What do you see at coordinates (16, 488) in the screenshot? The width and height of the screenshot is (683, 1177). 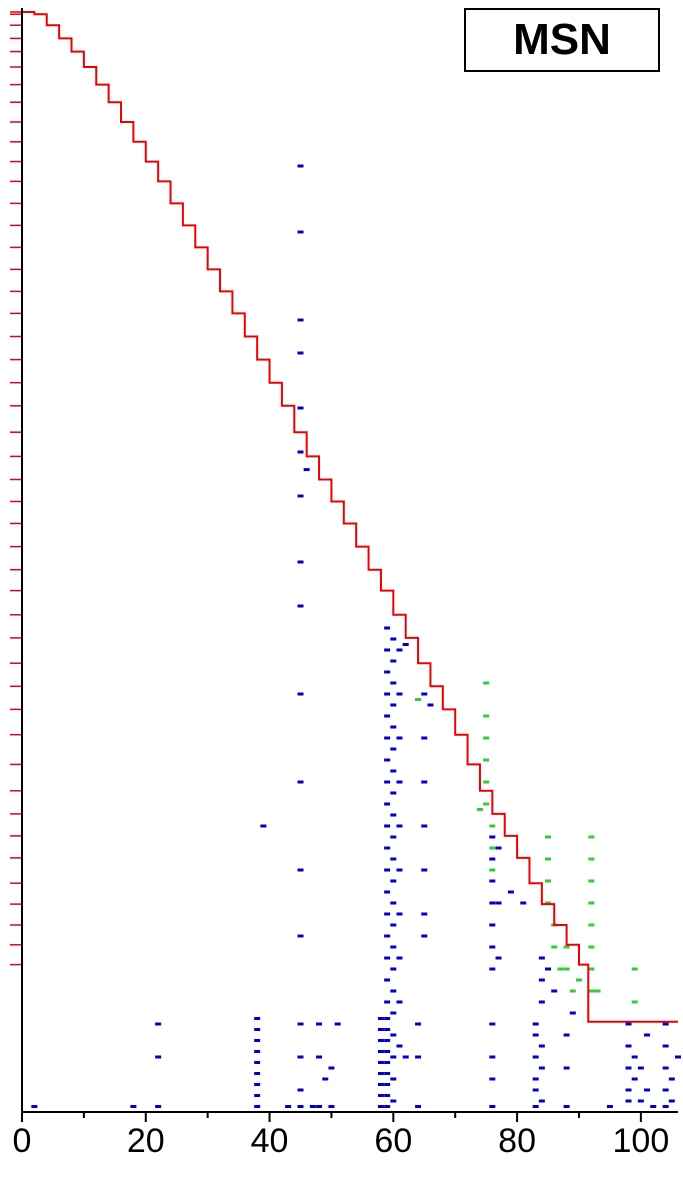 I see `y-tick-marks` at bounding box center [16, 488].